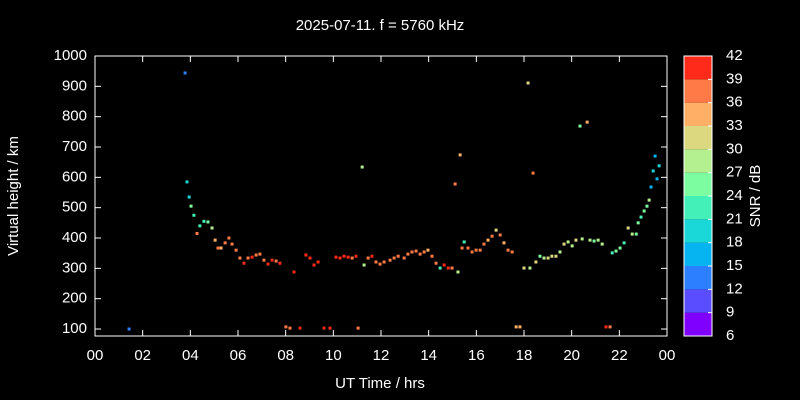  What do you see at coordinates (619, 355) in the screenshot?
I see `x-tick-label: 22` at bounding box center [619, 355].